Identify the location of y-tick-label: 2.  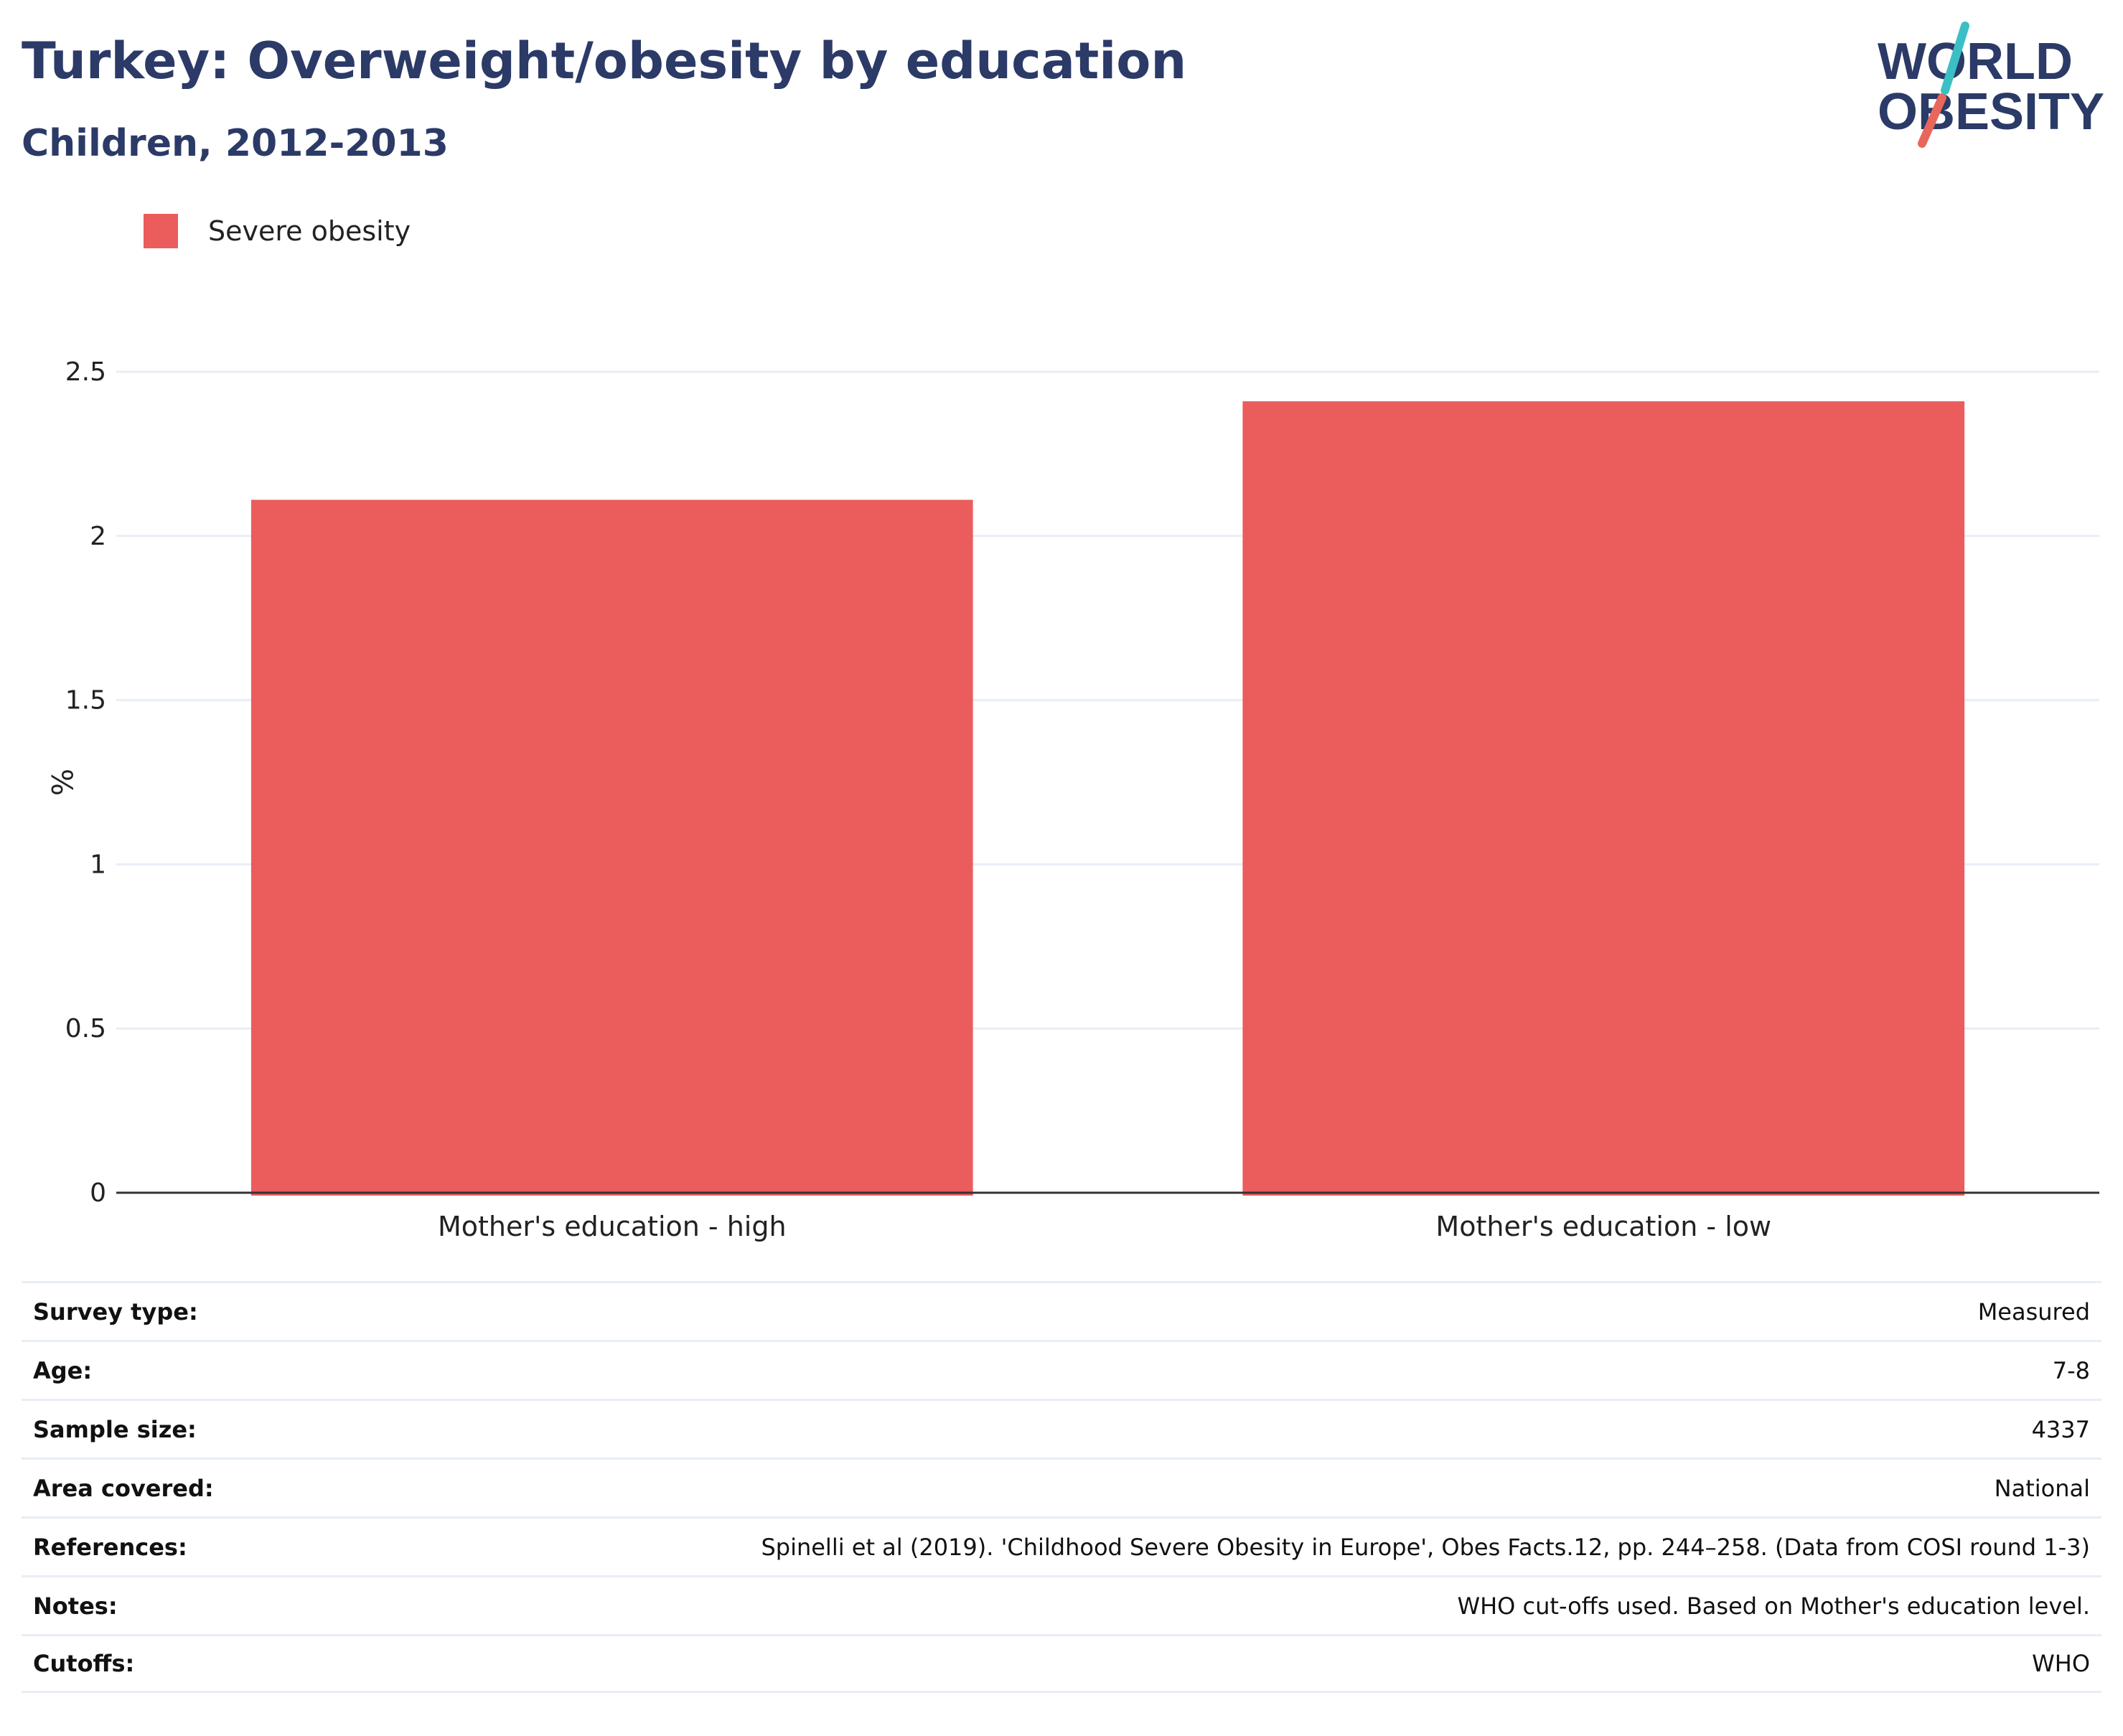
(98, 536).